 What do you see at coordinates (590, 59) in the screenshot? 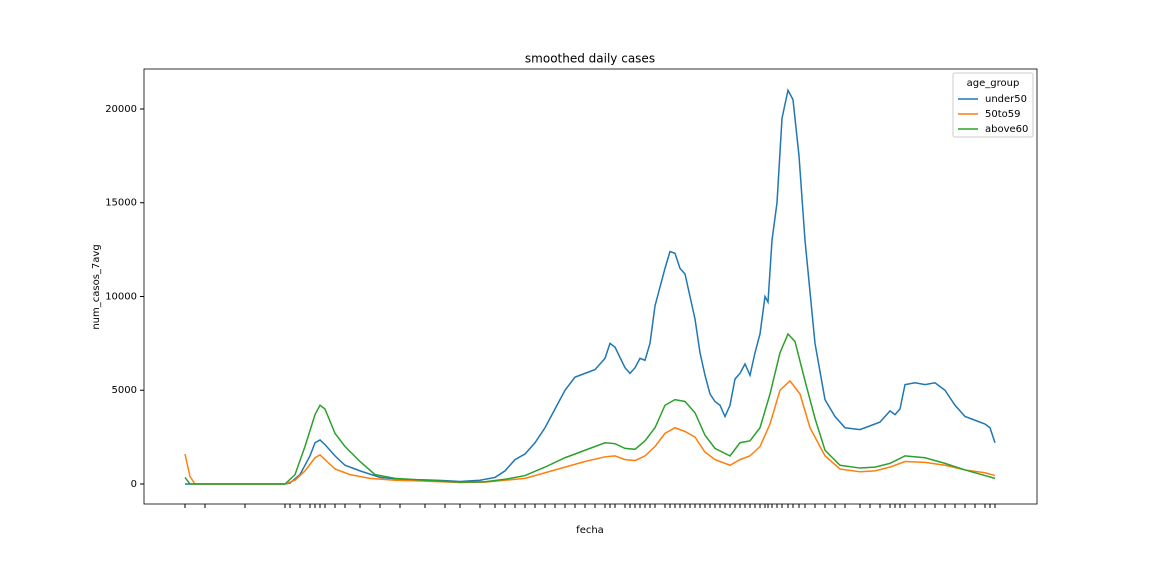
I see `chart-title: smoothed daily cases` at bounding box center [590, 59].